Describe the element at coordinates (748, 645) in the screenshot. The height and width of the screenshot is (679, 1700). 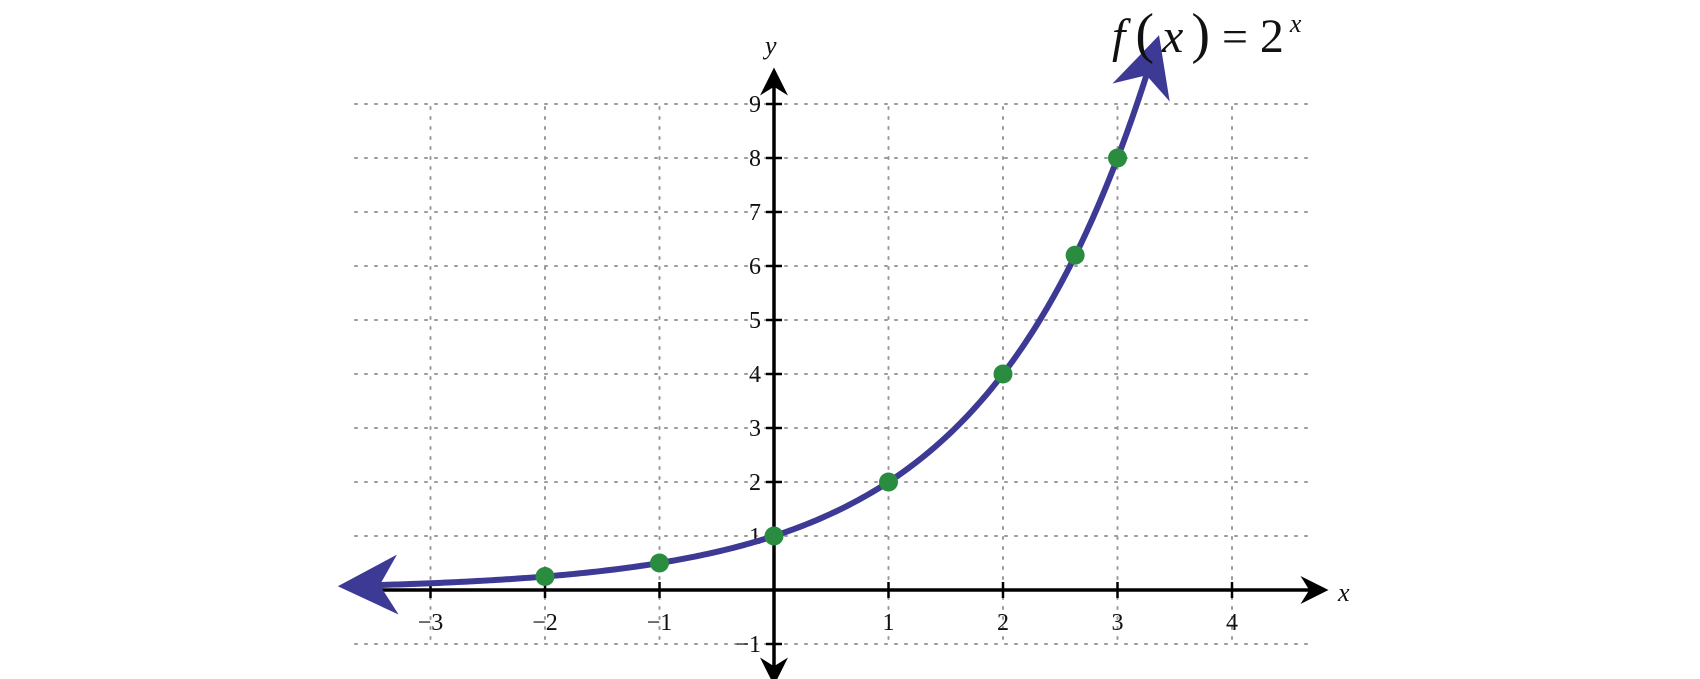
I see `y-tick-label: −1` at that location.